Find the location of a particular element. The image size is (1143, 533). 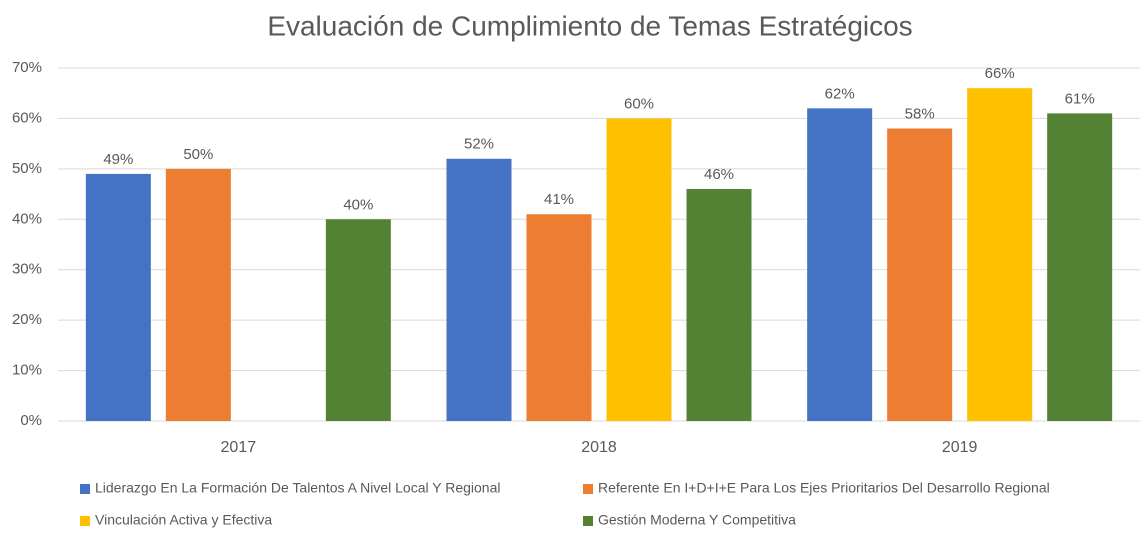

x-tick-label: 2018 is located at coordinates (599, 447).